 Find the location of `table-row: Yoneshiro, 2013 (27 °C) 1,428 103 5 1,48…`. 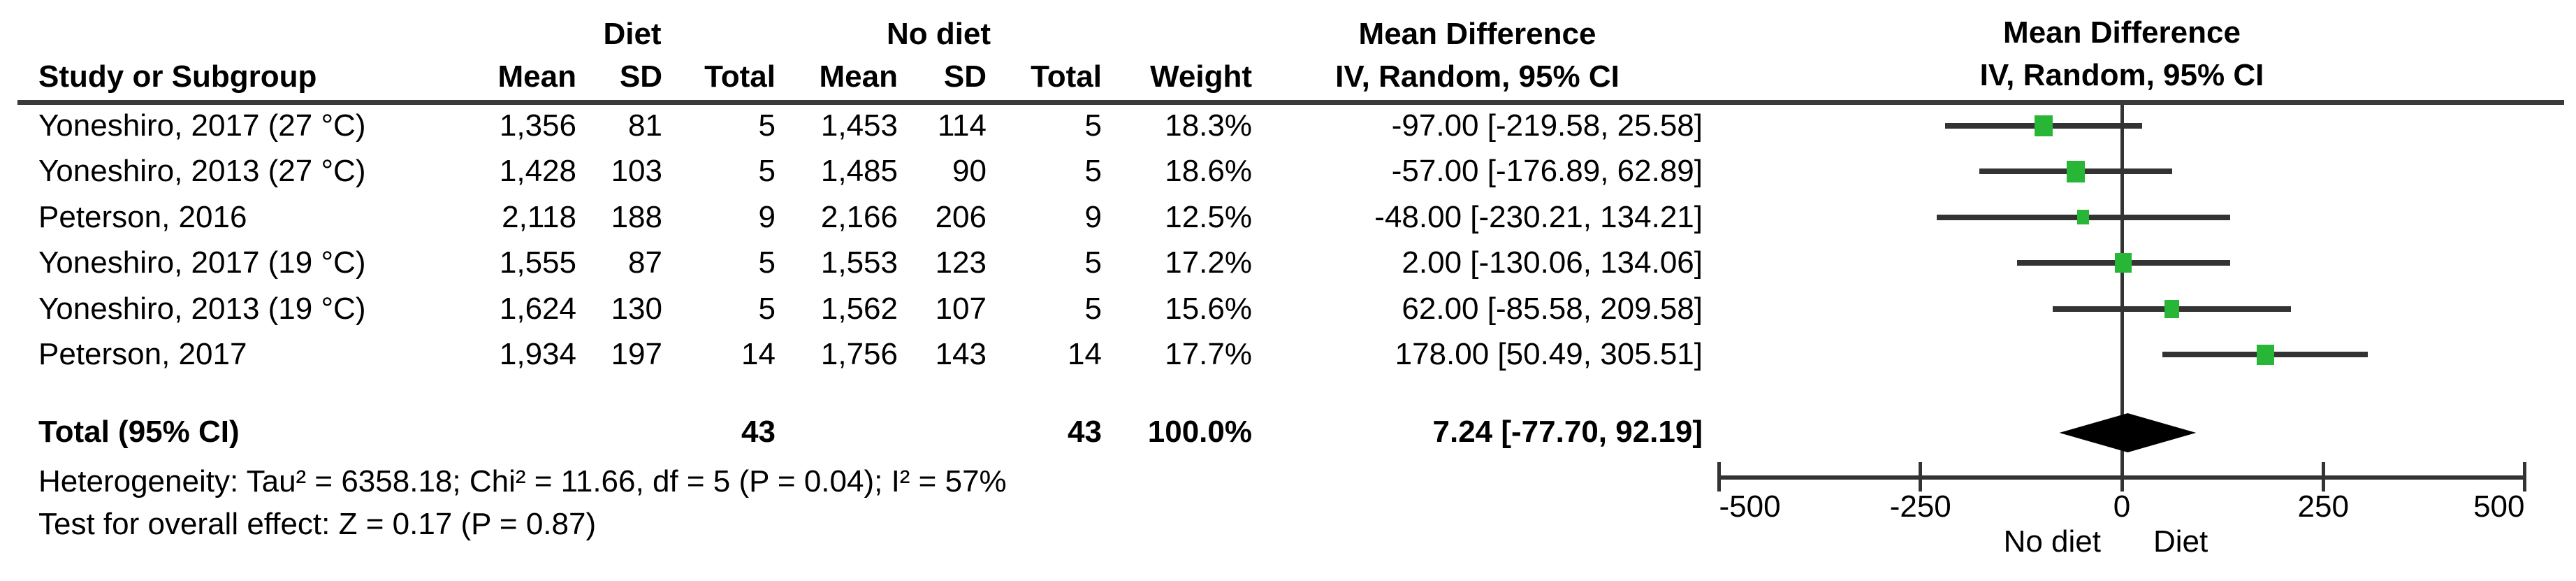

table-row: Yoneshiro, 2013 (27 °C) 1,428 103 5 1,48… is located at coordinates (851, 171).